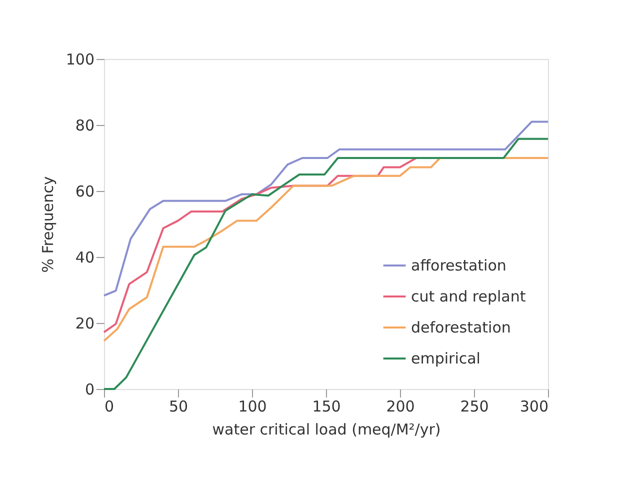  What do you see at coordinates (84, 257) in the screenshot?
I see `y-tick-label: 40` at bounding box center [84, 257].